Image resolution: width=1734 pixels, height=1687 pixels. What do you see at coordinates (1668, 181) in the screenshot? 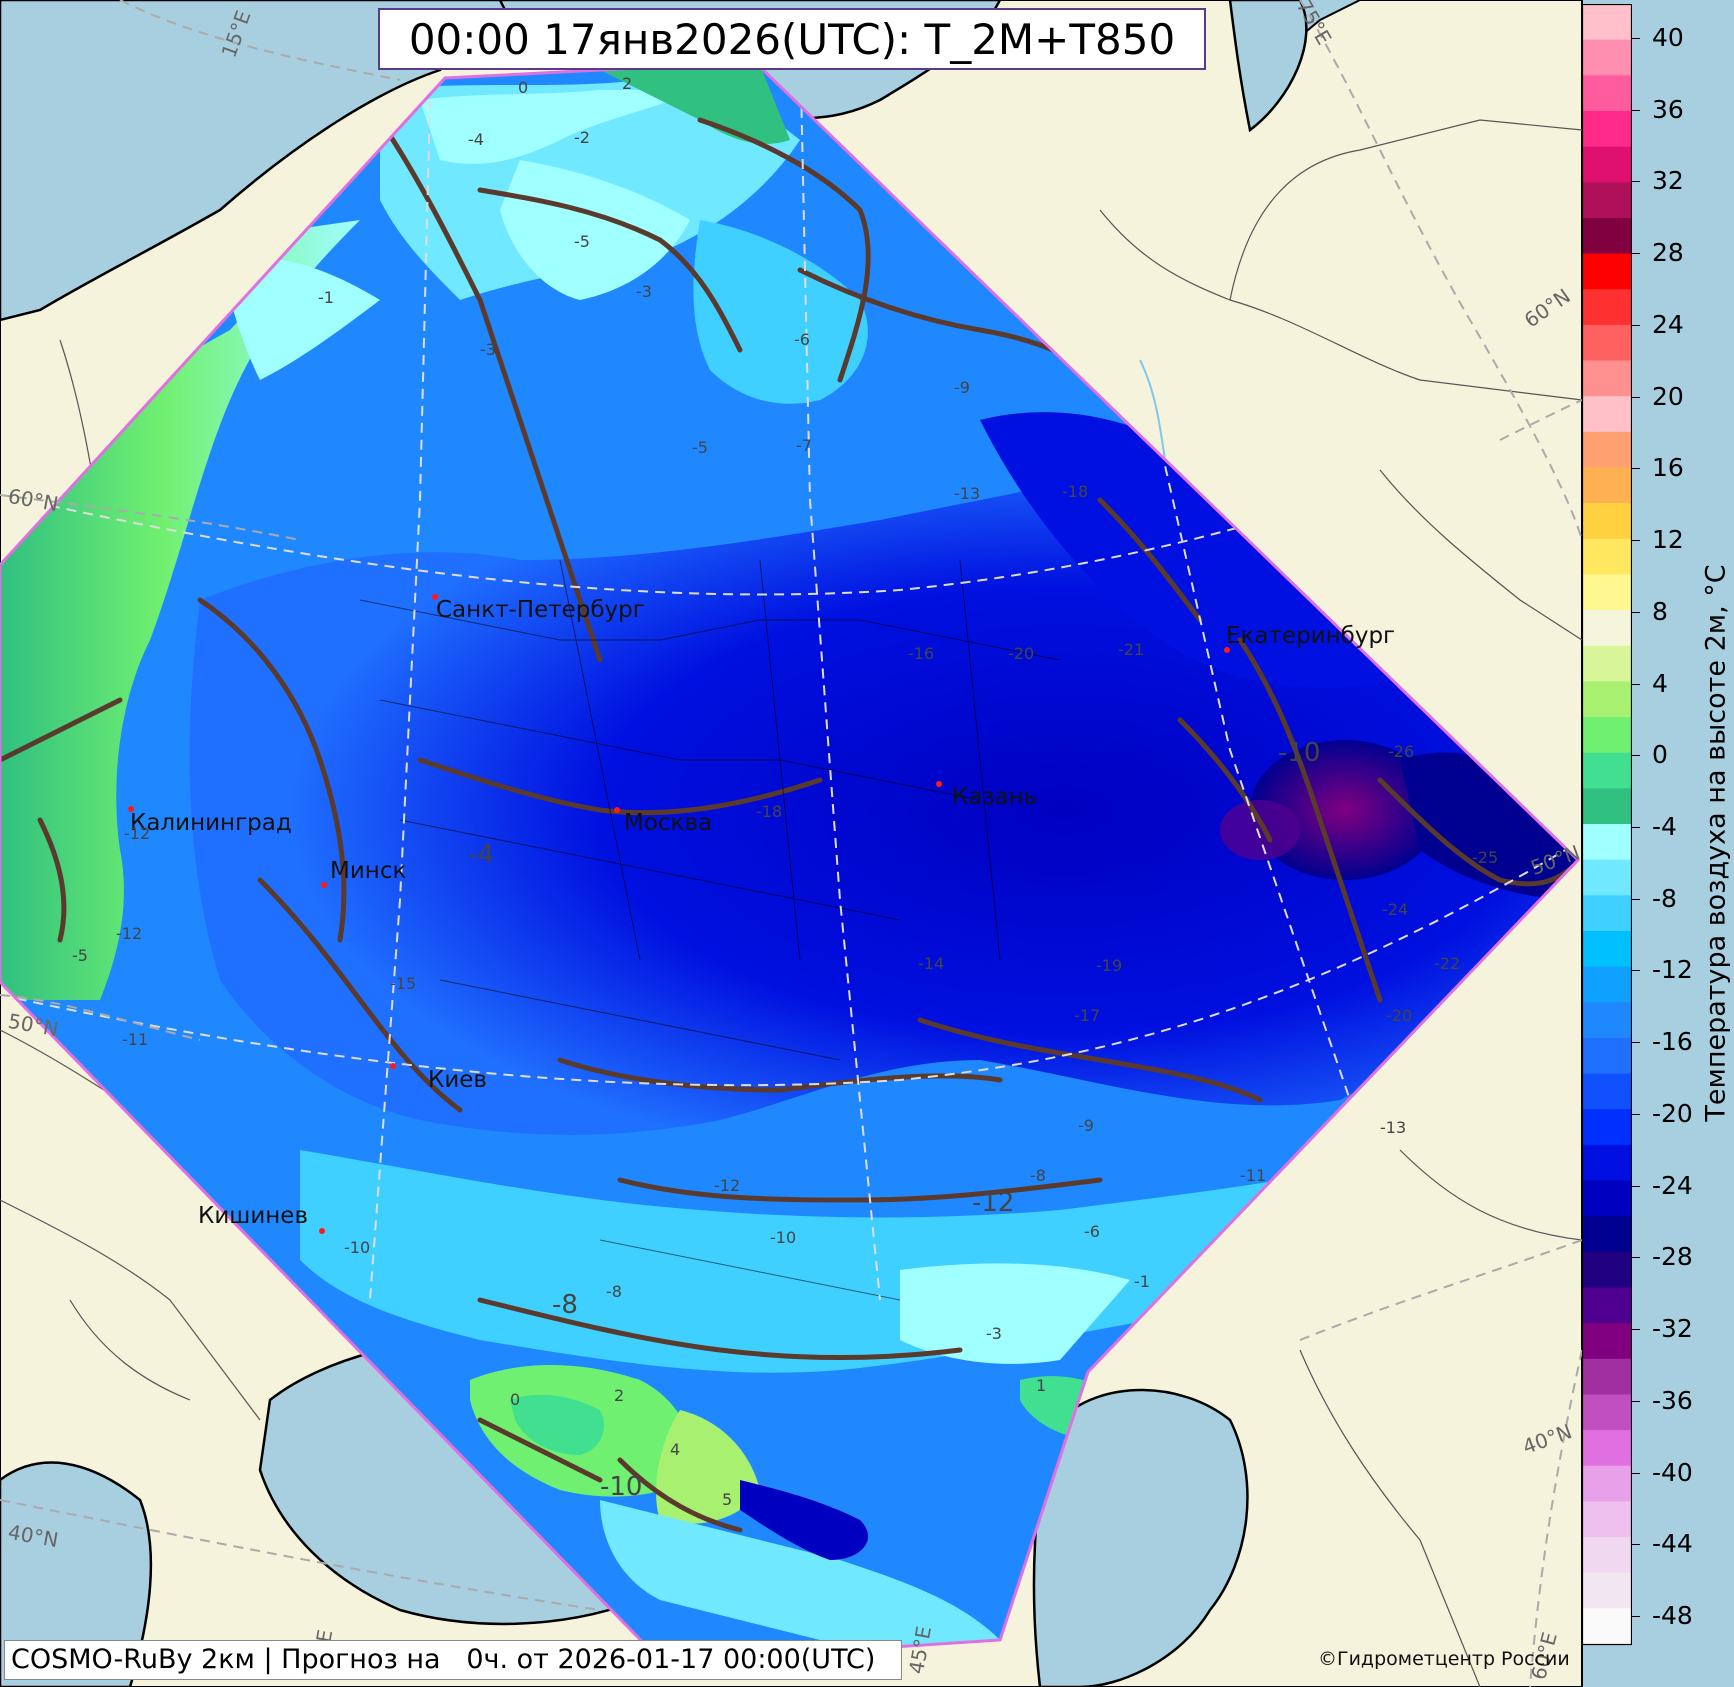
I see `colorbar-tick-label: 32` at bounding box center [1668, 181].